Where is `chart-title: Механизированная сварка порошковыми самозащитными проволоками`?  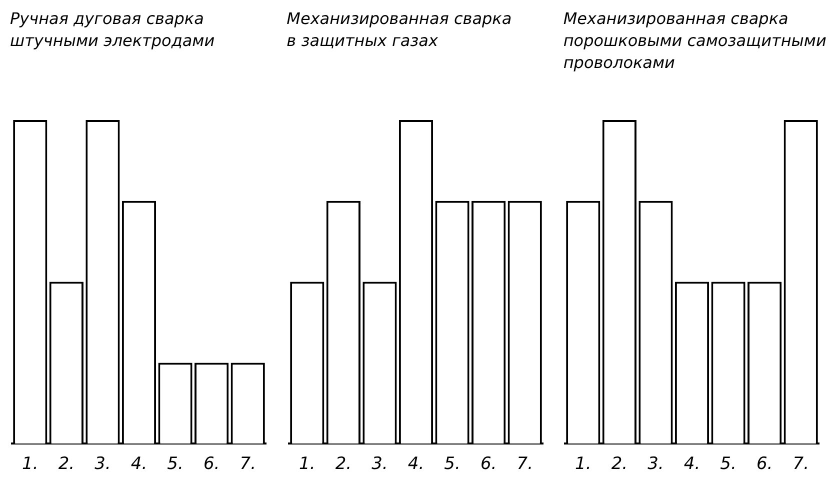
chart-title: Механизированная сварка порошковыми самозащитными проволоками is located at coordinates (695, 41).